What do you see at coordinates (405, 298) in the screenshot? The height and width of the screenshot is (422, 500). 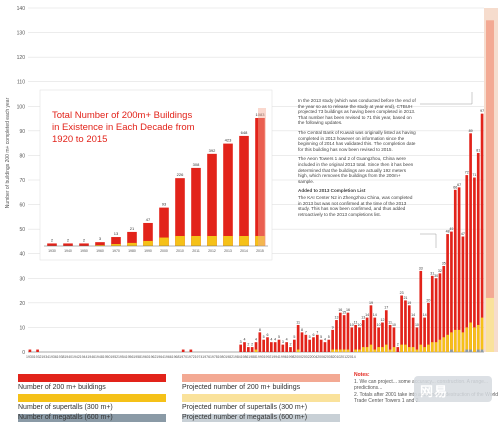 I see `bar-data-label: 21` at bounding box center [405, 298].